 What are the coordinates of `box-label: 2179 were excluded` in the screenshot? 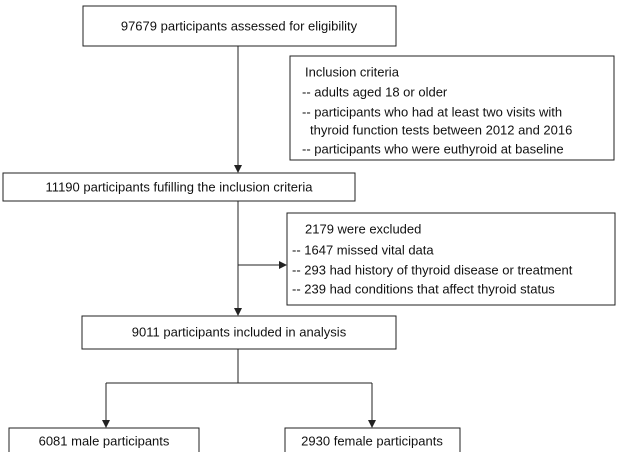 It's located at (363, 228).